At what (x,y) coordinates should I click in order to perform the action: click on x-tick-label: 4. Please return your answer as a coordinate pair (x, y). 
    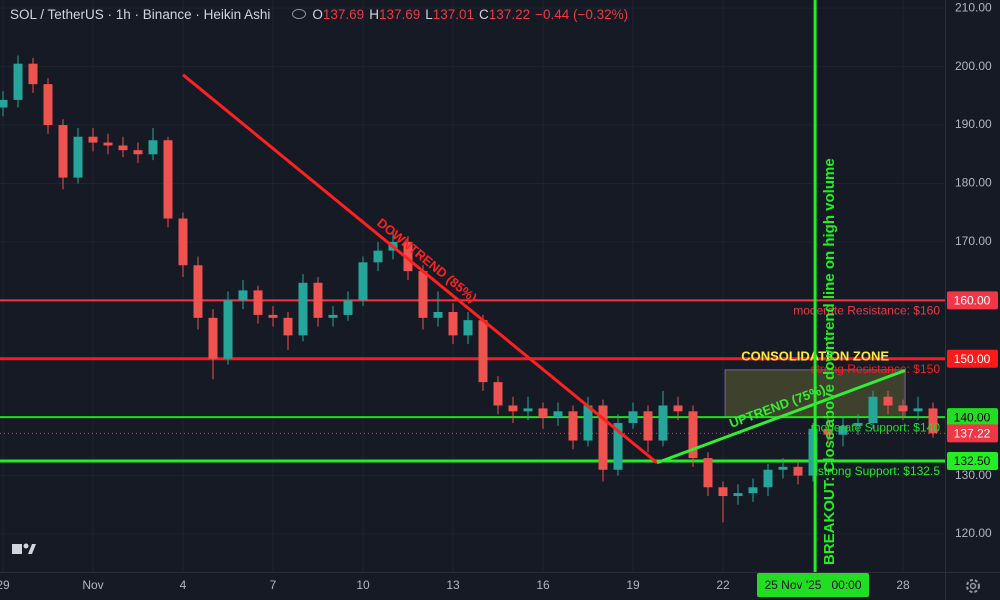
    Looking at the image, I should click on (183, 585).